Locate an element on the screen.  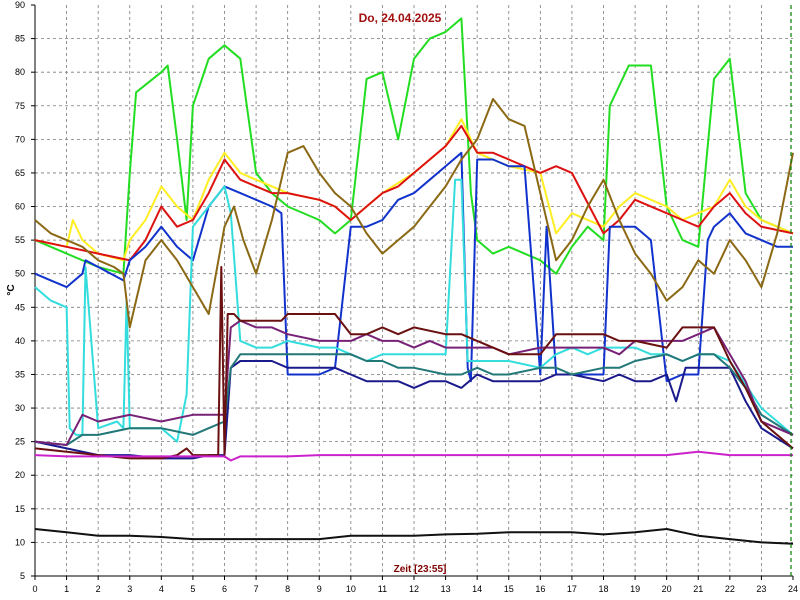
x-tick-label: 17 is located at coordinates (572, 589).